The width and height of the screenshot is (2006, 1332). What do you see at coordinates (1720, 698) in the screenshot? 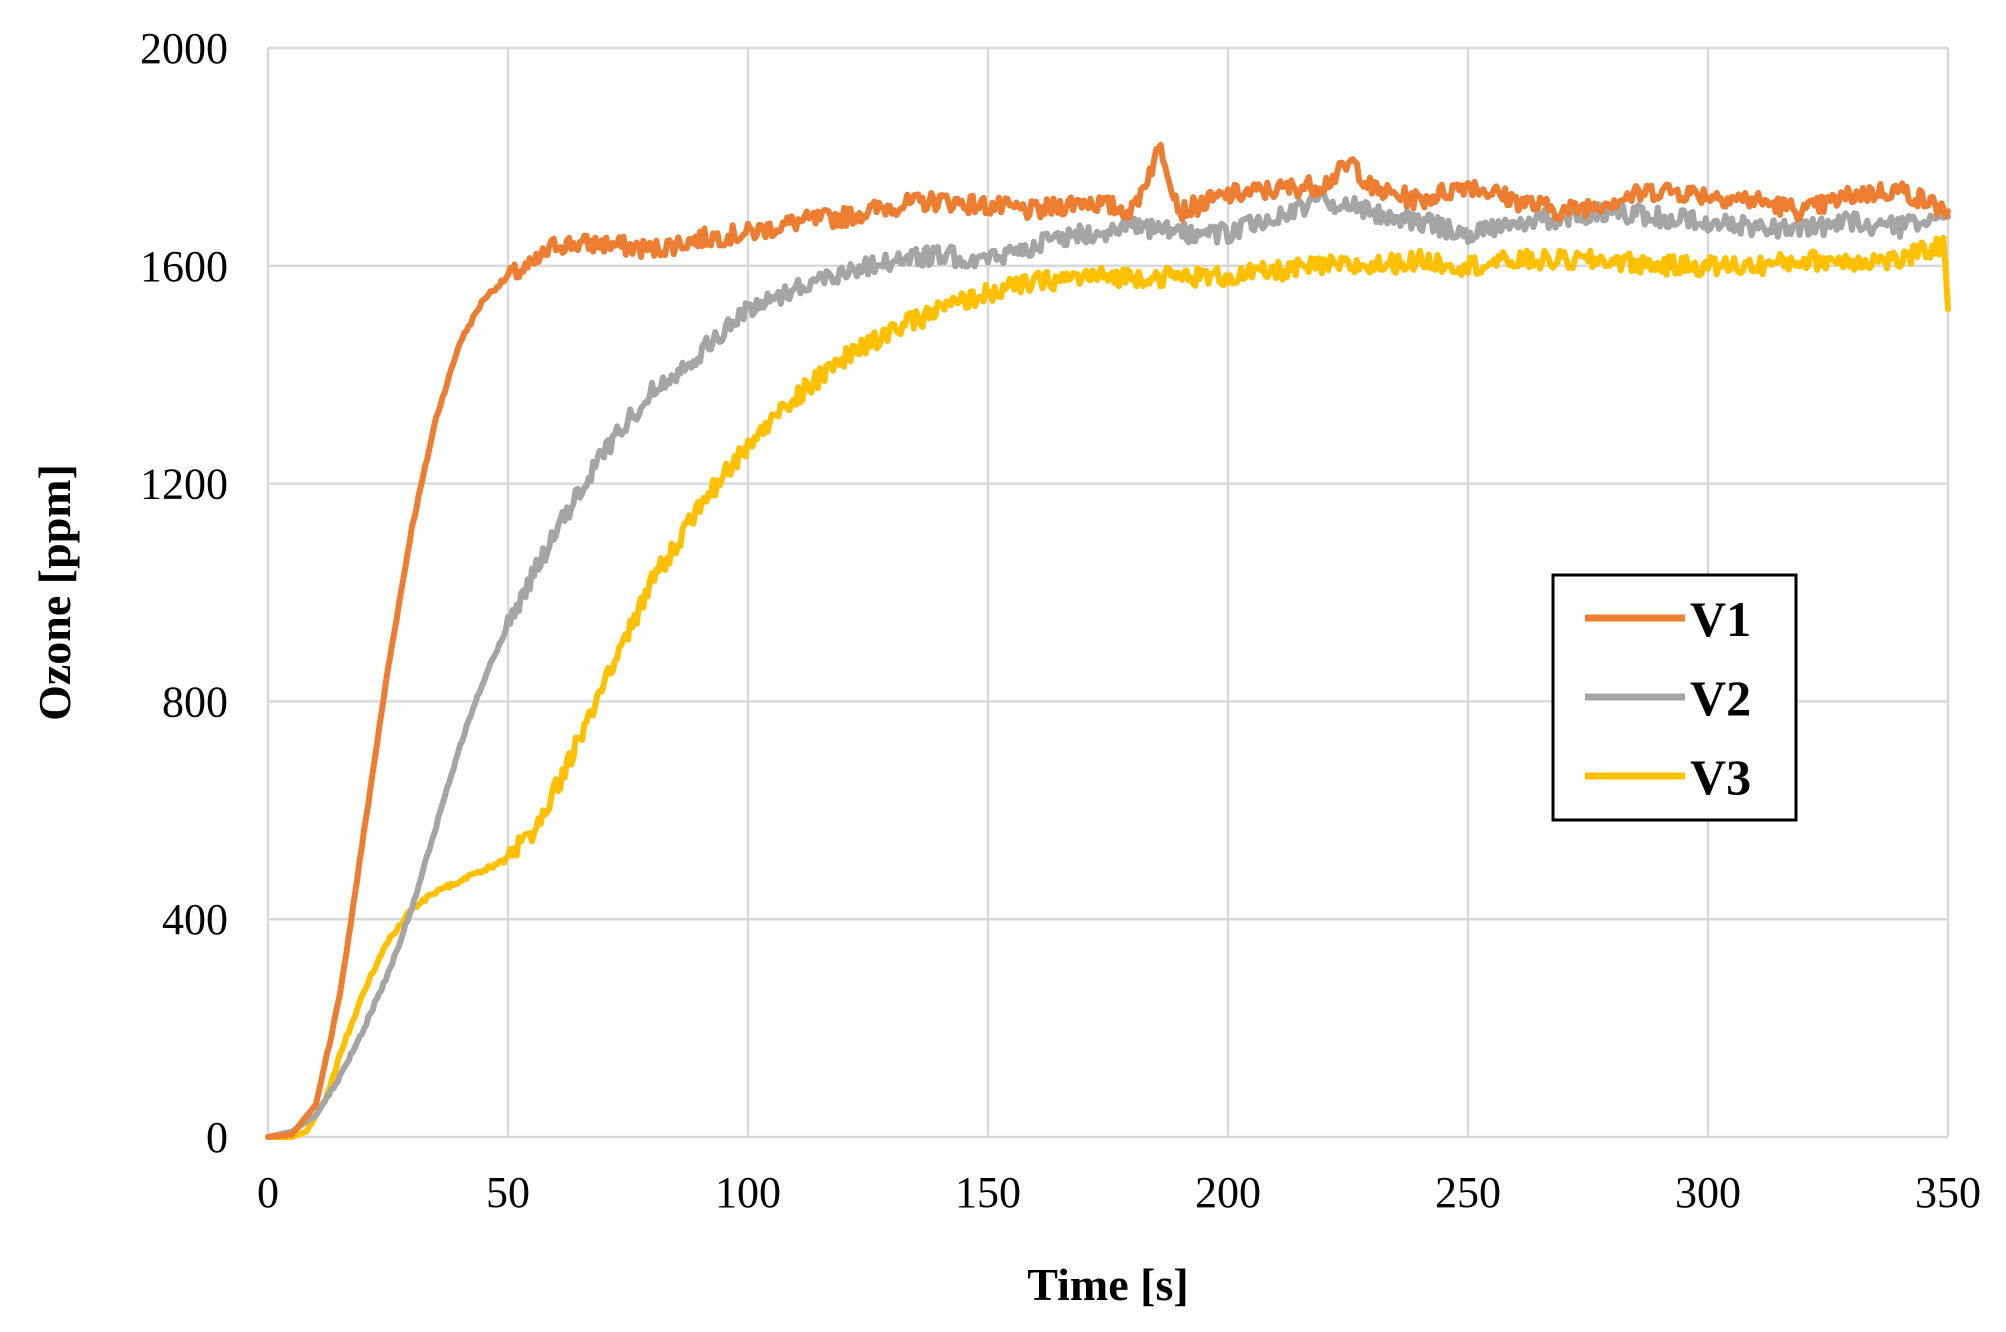
I see `legend-label-v2: V2` at bounding box center [1720, 698].